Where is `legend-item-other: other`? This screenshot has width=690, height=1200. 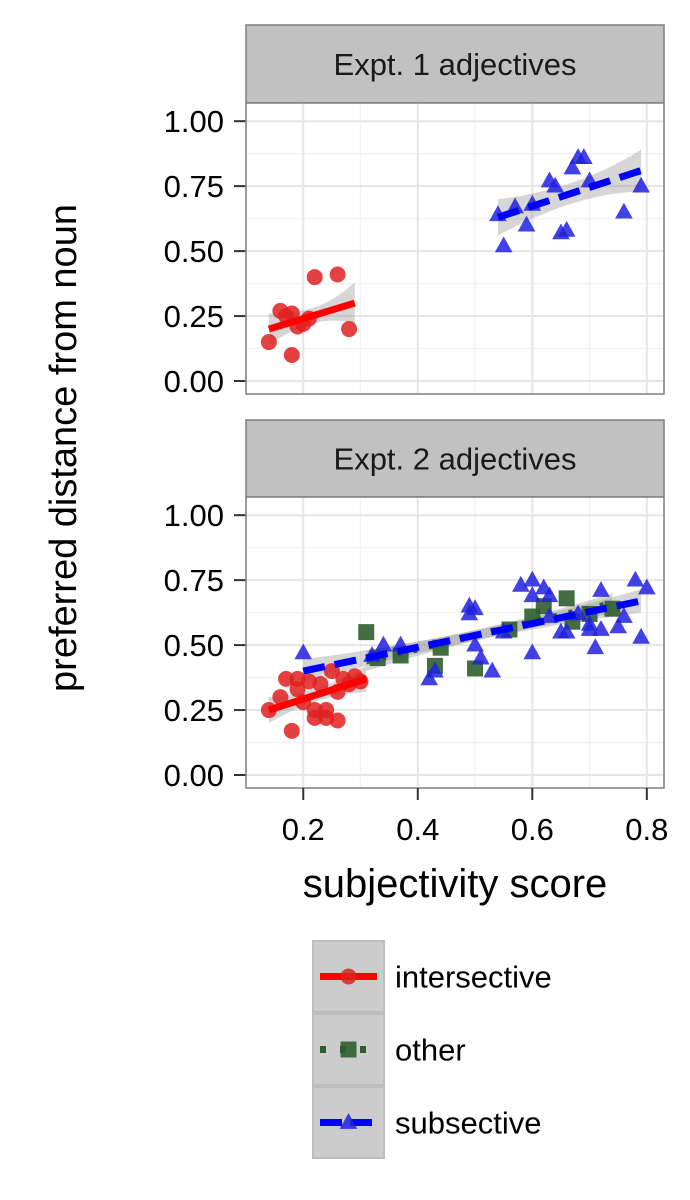
legend-item-other: other is located at coordinates (389, 1049).